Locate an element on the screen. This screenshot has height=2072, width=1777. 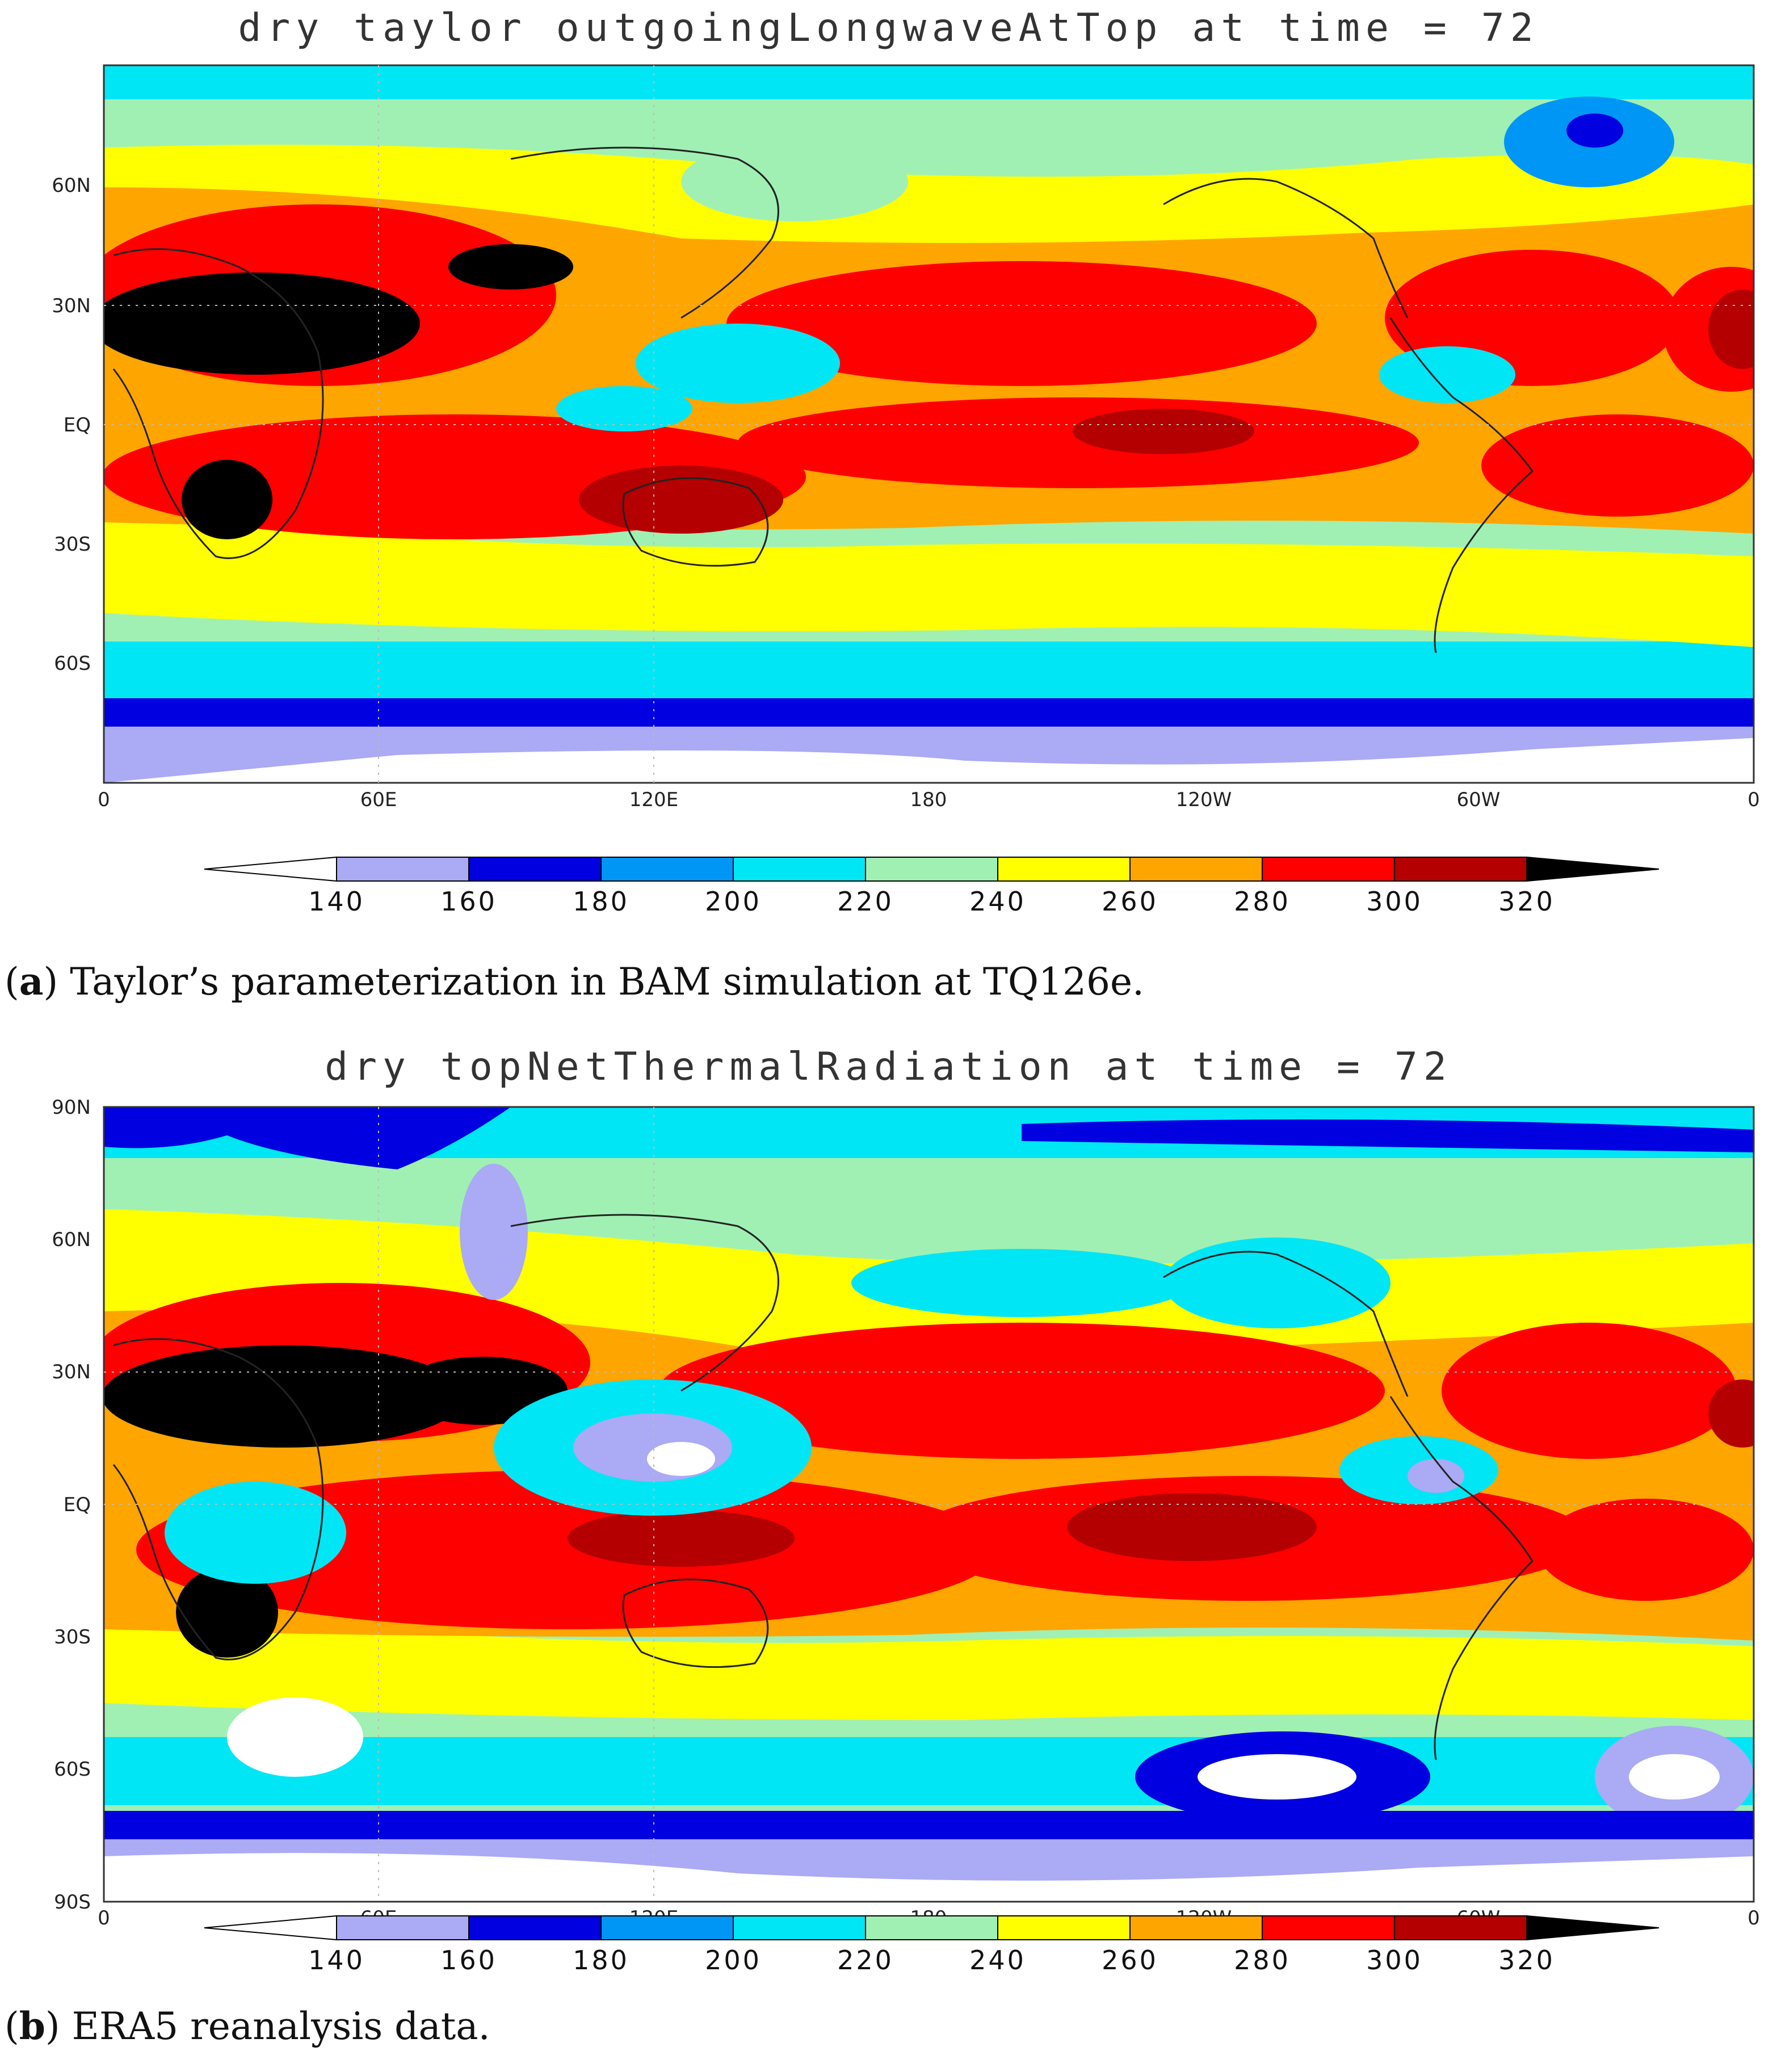
colorbar-tick-label: 300 is located at coordinates (1394, 901).